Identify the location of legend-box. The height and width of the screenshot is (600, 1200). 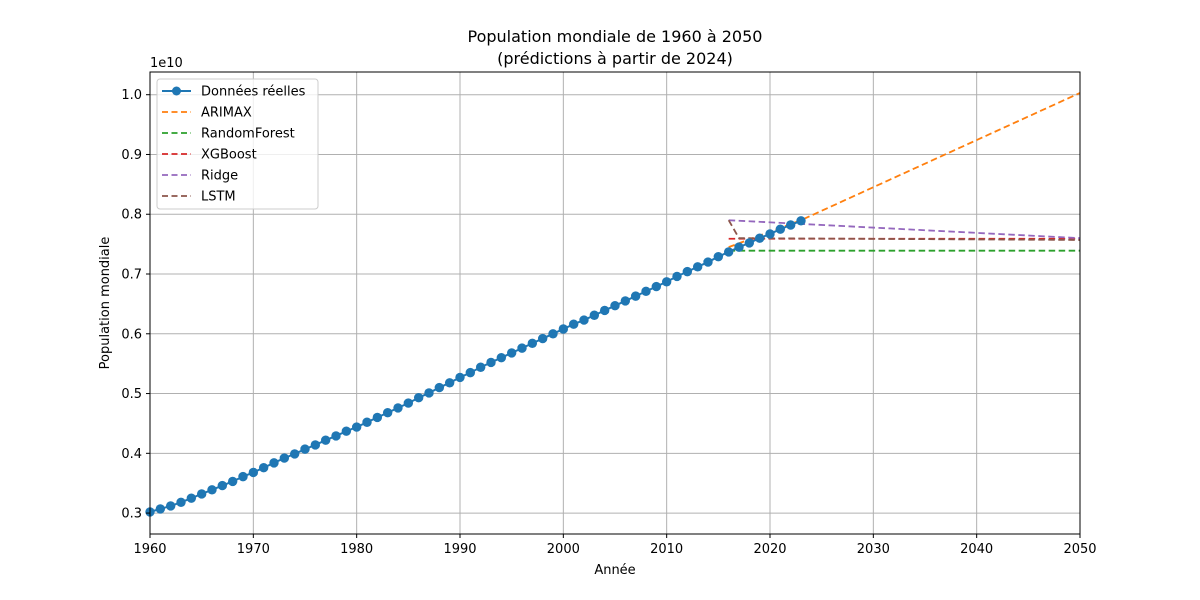
(237, 144).